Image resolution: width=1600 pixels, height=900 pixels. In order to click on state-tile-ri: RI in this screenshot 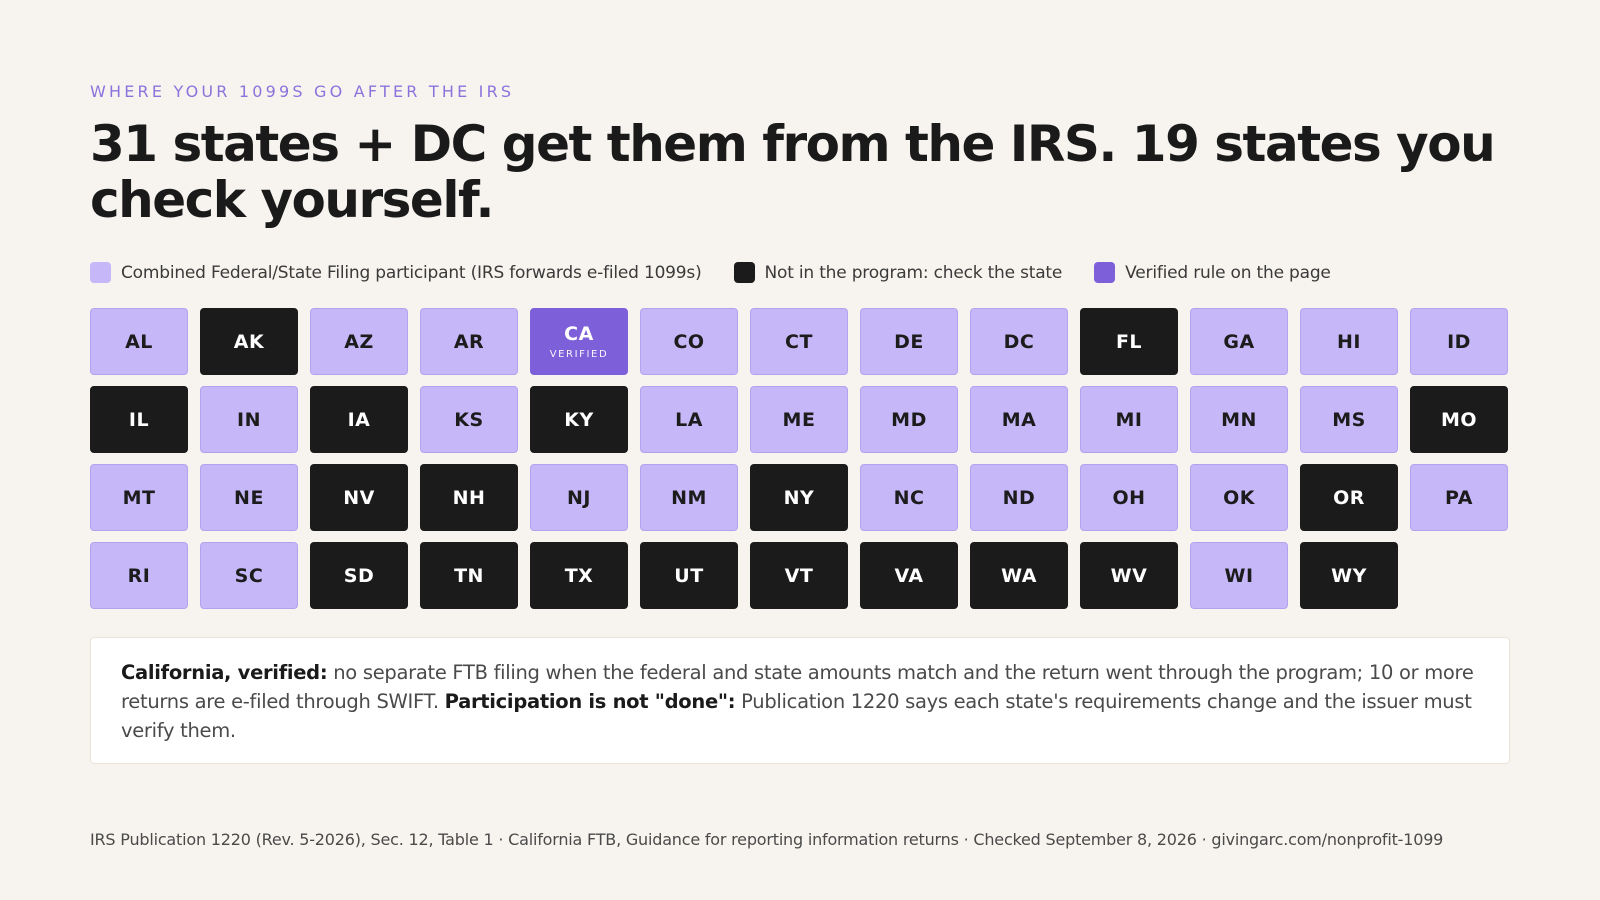, I will do `click(139, 575)`.